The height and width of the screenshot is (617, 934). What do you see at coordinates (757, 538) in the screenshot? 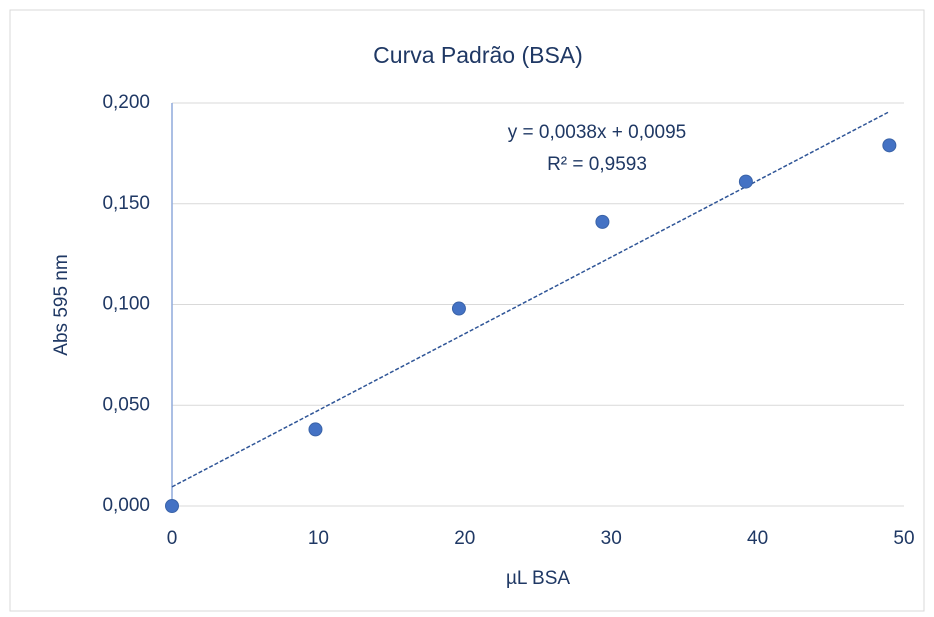
I see `x-tick-label: 40` at bounding box center [757, 538].